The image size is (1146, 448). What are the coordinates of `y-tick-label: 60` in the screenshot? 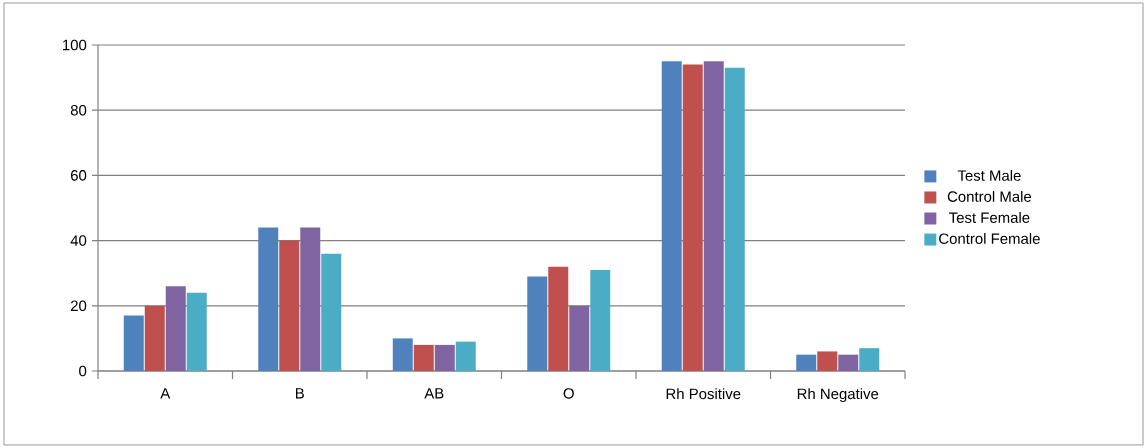 It's located at (78, 175).